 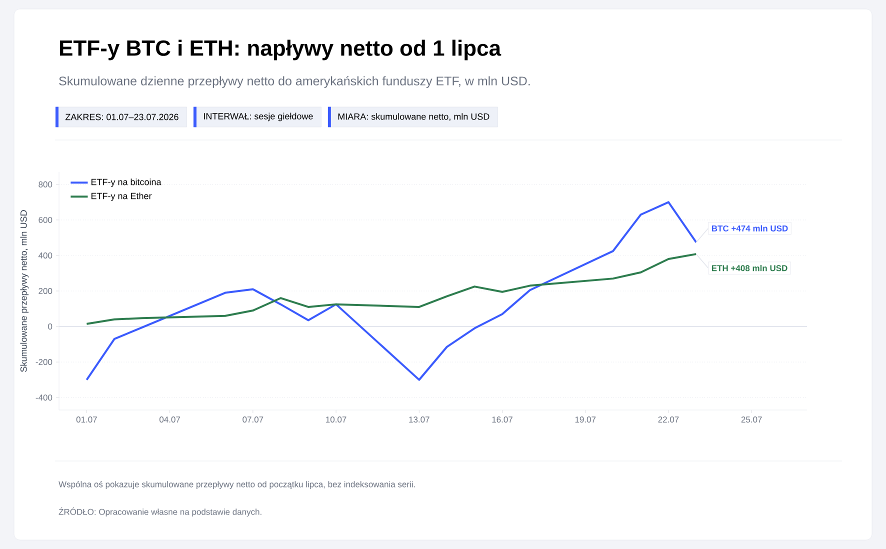 What do you see at coordinates (751, 419) in the screenshot?
I see `x-tick-label: 25.07` at bounding box center [751, 419].